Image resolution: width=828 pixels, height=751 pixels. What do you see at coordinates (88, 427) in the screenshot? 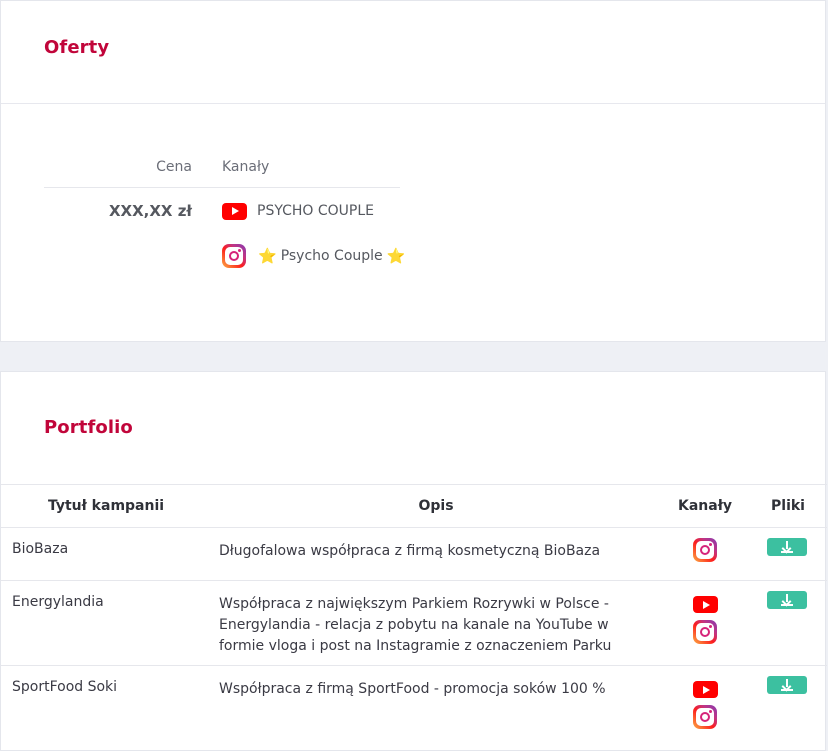
I see `portfolio-title: Portfolio` at bounding box center [88, 427].